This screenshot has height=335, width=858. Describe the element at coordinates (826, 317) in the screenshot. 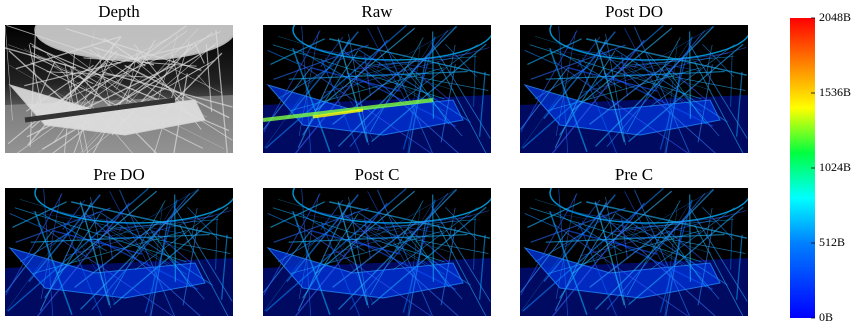

I see `colorbar-label: 0B` at that location.